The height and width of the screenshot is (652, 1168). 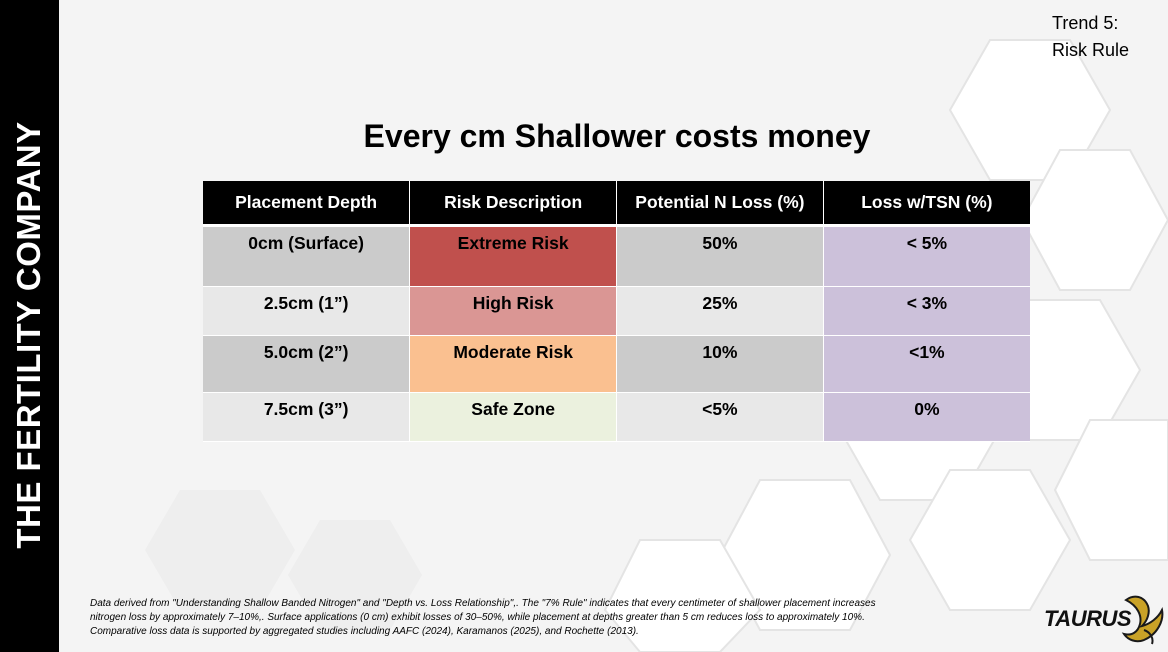 What do you see at coordinates (1088, 618) in the screenshot?
I see `logo-wordmark: TAURUS` at bounding box center [1088, 618].